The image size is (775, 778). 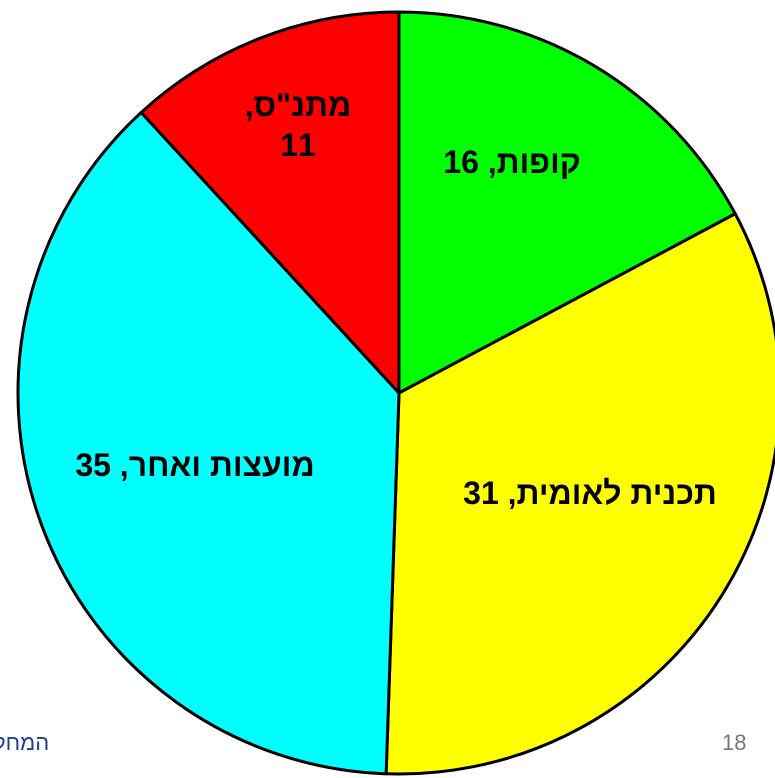 What do you see at coordinates (590, 493) in the screenshot?
I see `data-label: תכנית לאומית, 31` at bounding box center [590, 493].